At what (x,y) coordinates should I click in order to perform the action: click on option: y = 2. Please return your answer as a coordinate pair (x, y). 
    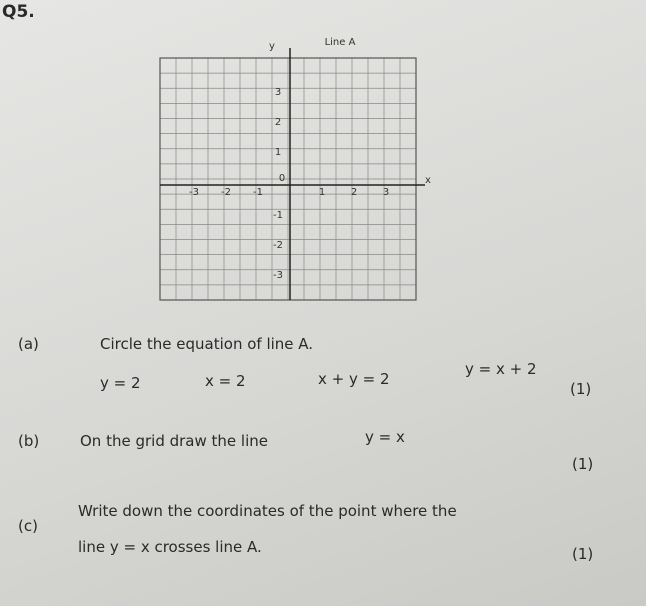
    Looking at the image, I should click on (120, 383).